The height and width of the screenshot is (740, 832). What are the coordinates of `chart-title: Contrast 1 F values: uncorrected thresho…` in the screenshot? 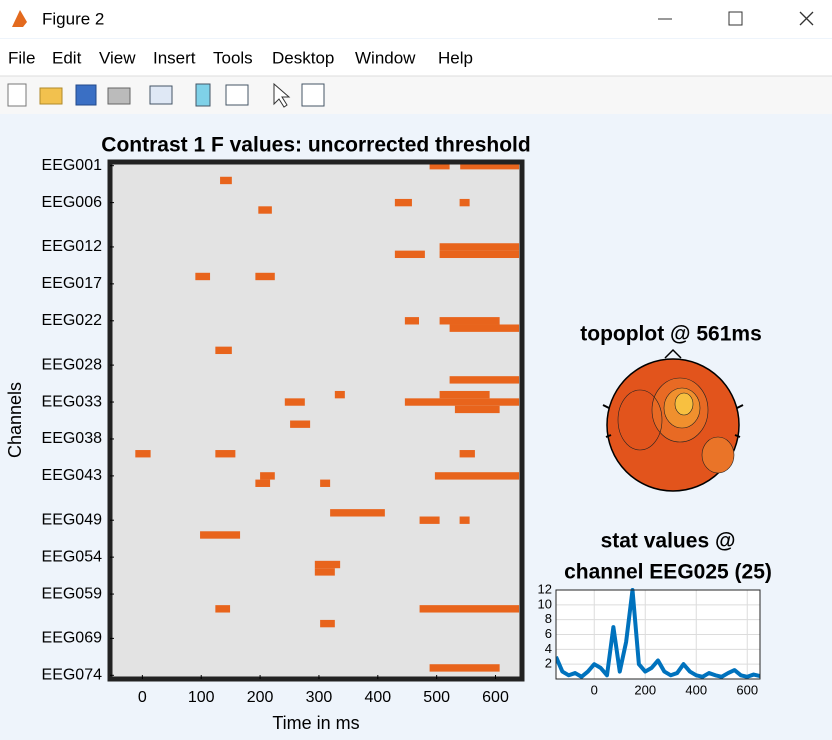 It's located at (315, 145).